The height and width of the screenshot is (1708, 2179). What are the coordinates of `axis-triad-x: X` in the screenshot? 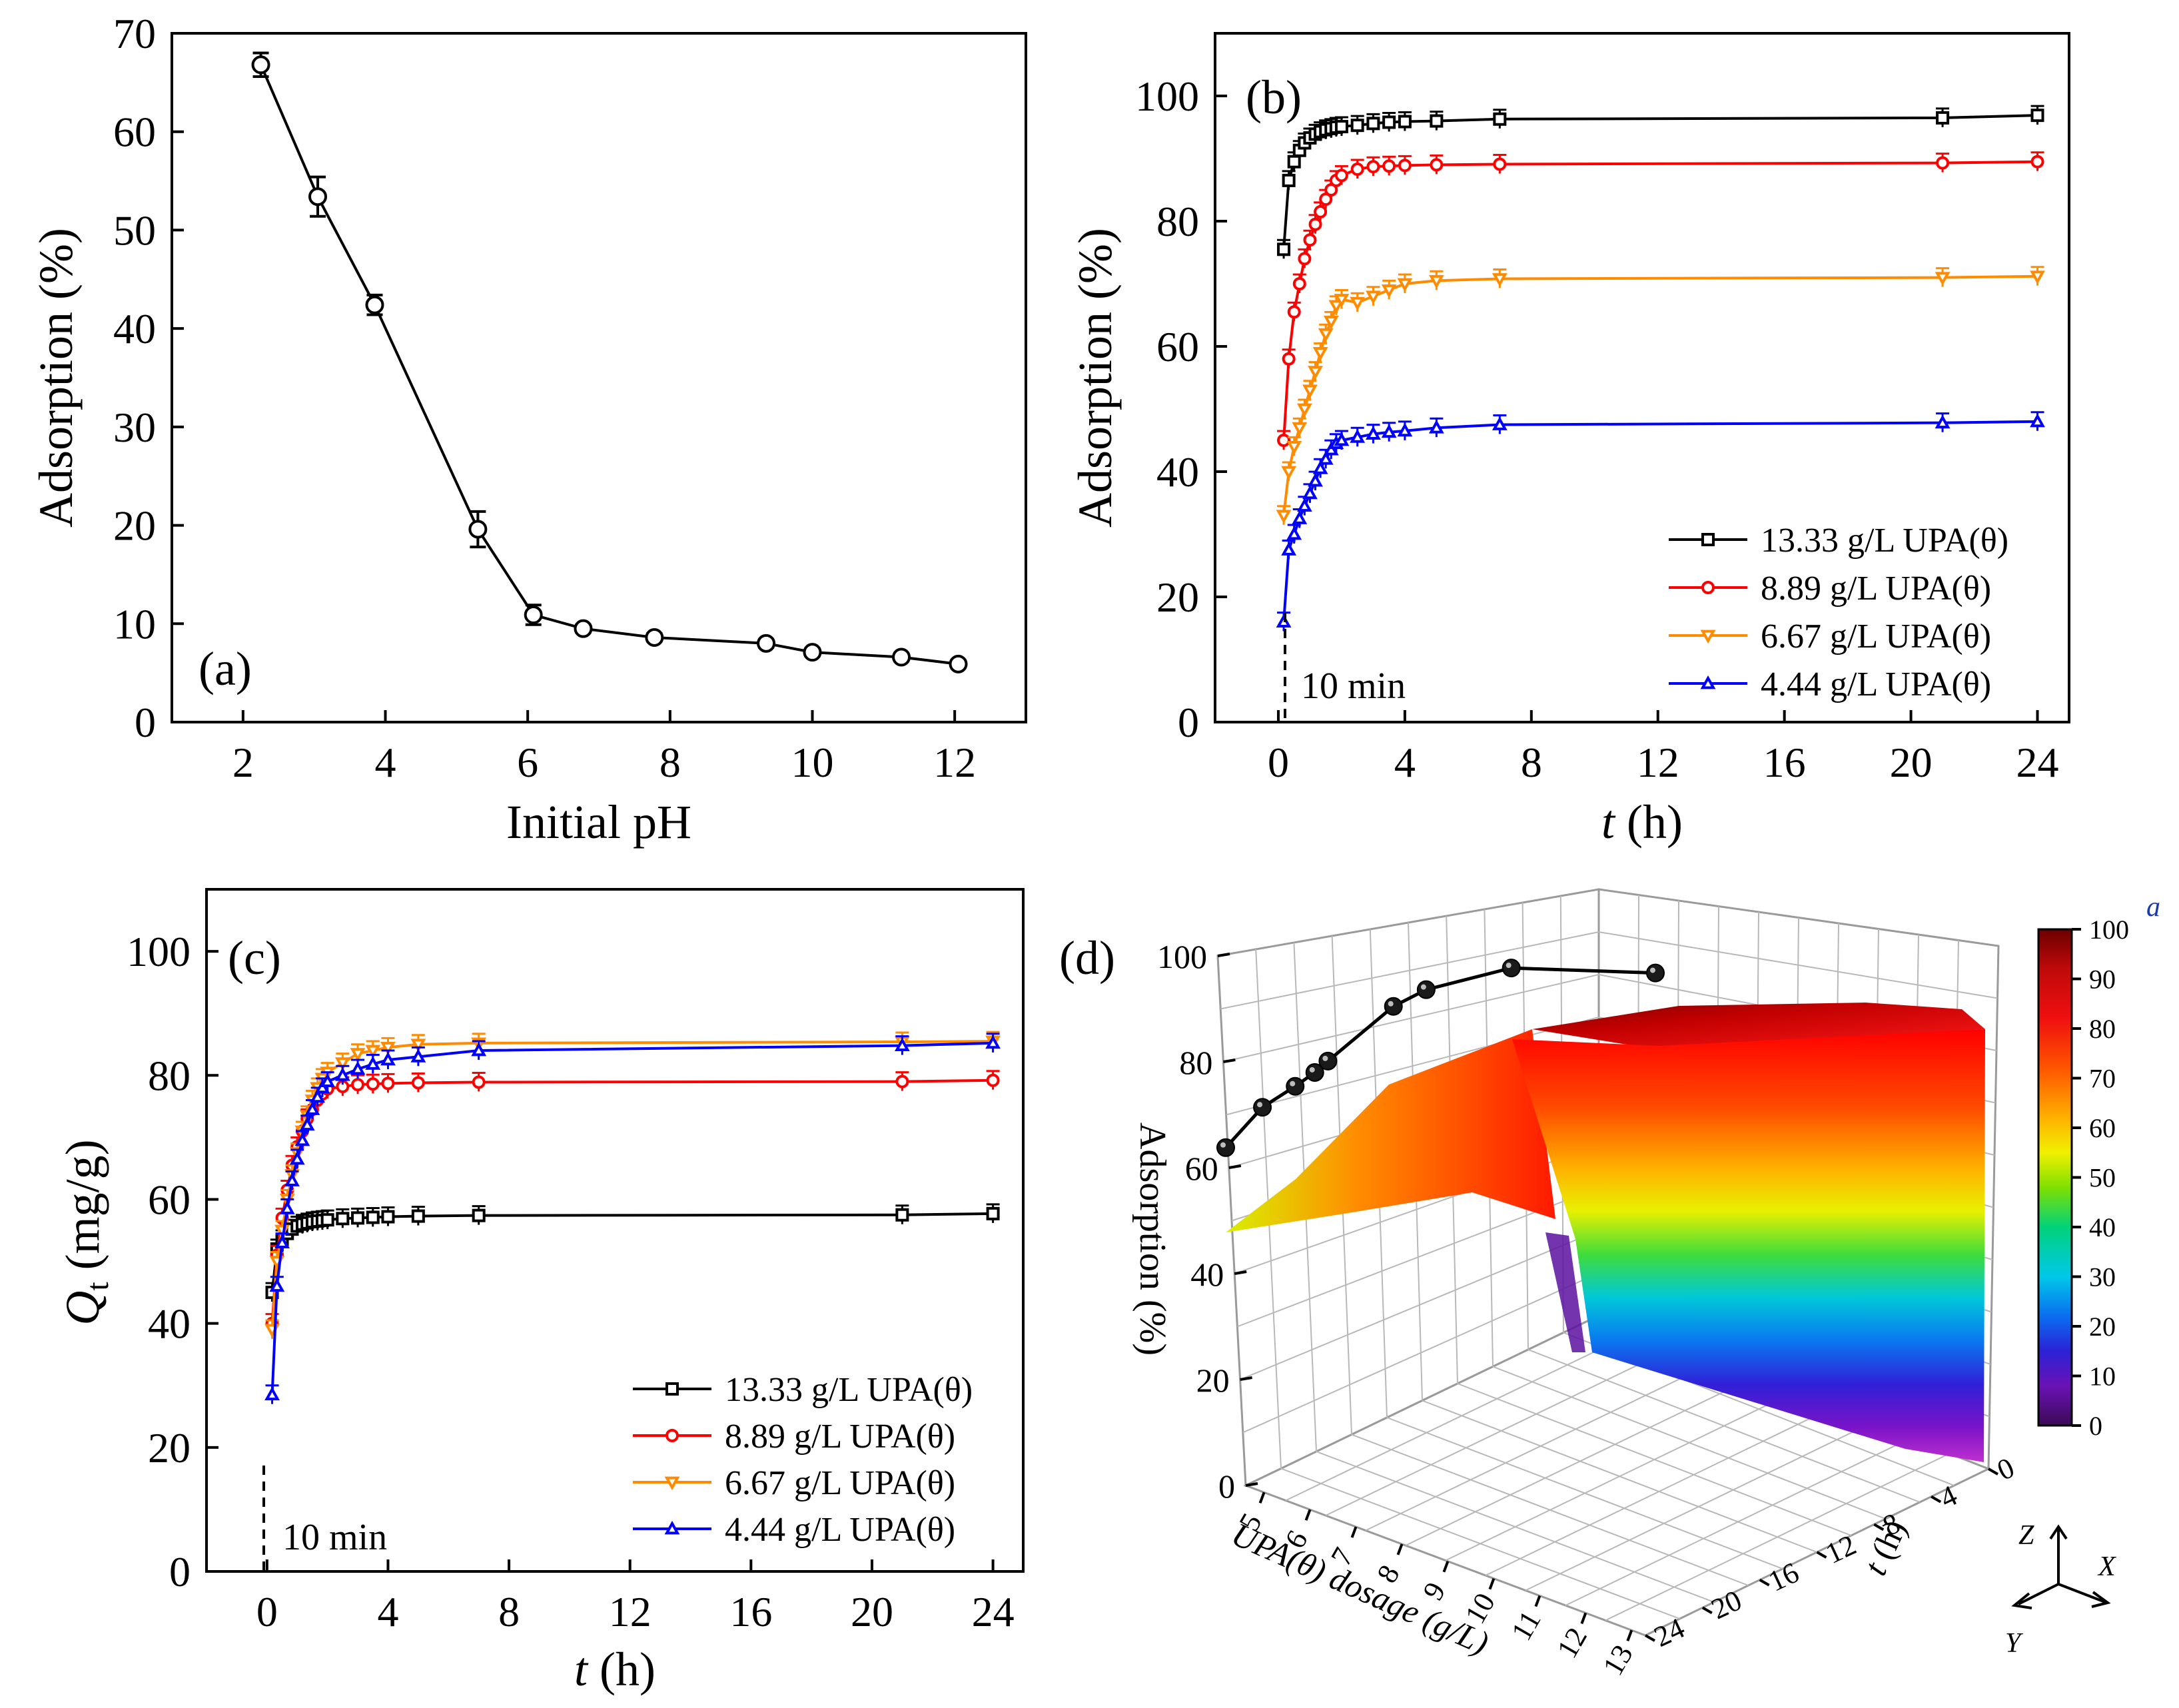 It's located at (2107, 1566).